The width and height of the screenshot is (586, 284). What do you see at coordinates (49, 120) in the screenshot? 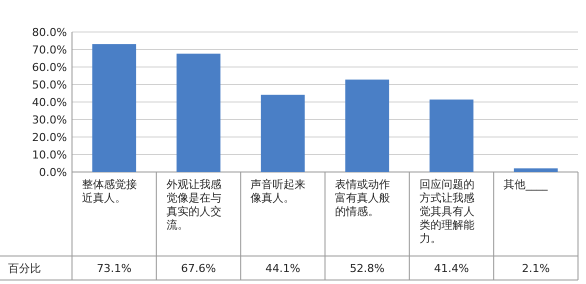
I see `y-tick-label: 30.0%` at bounding box center [49, 120].